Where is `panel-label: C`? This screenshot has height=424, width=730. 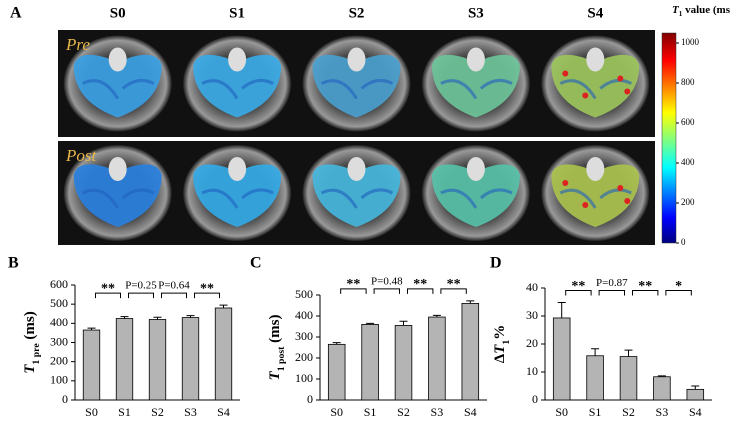 panel-label: C is located at coordinates (256, 263).